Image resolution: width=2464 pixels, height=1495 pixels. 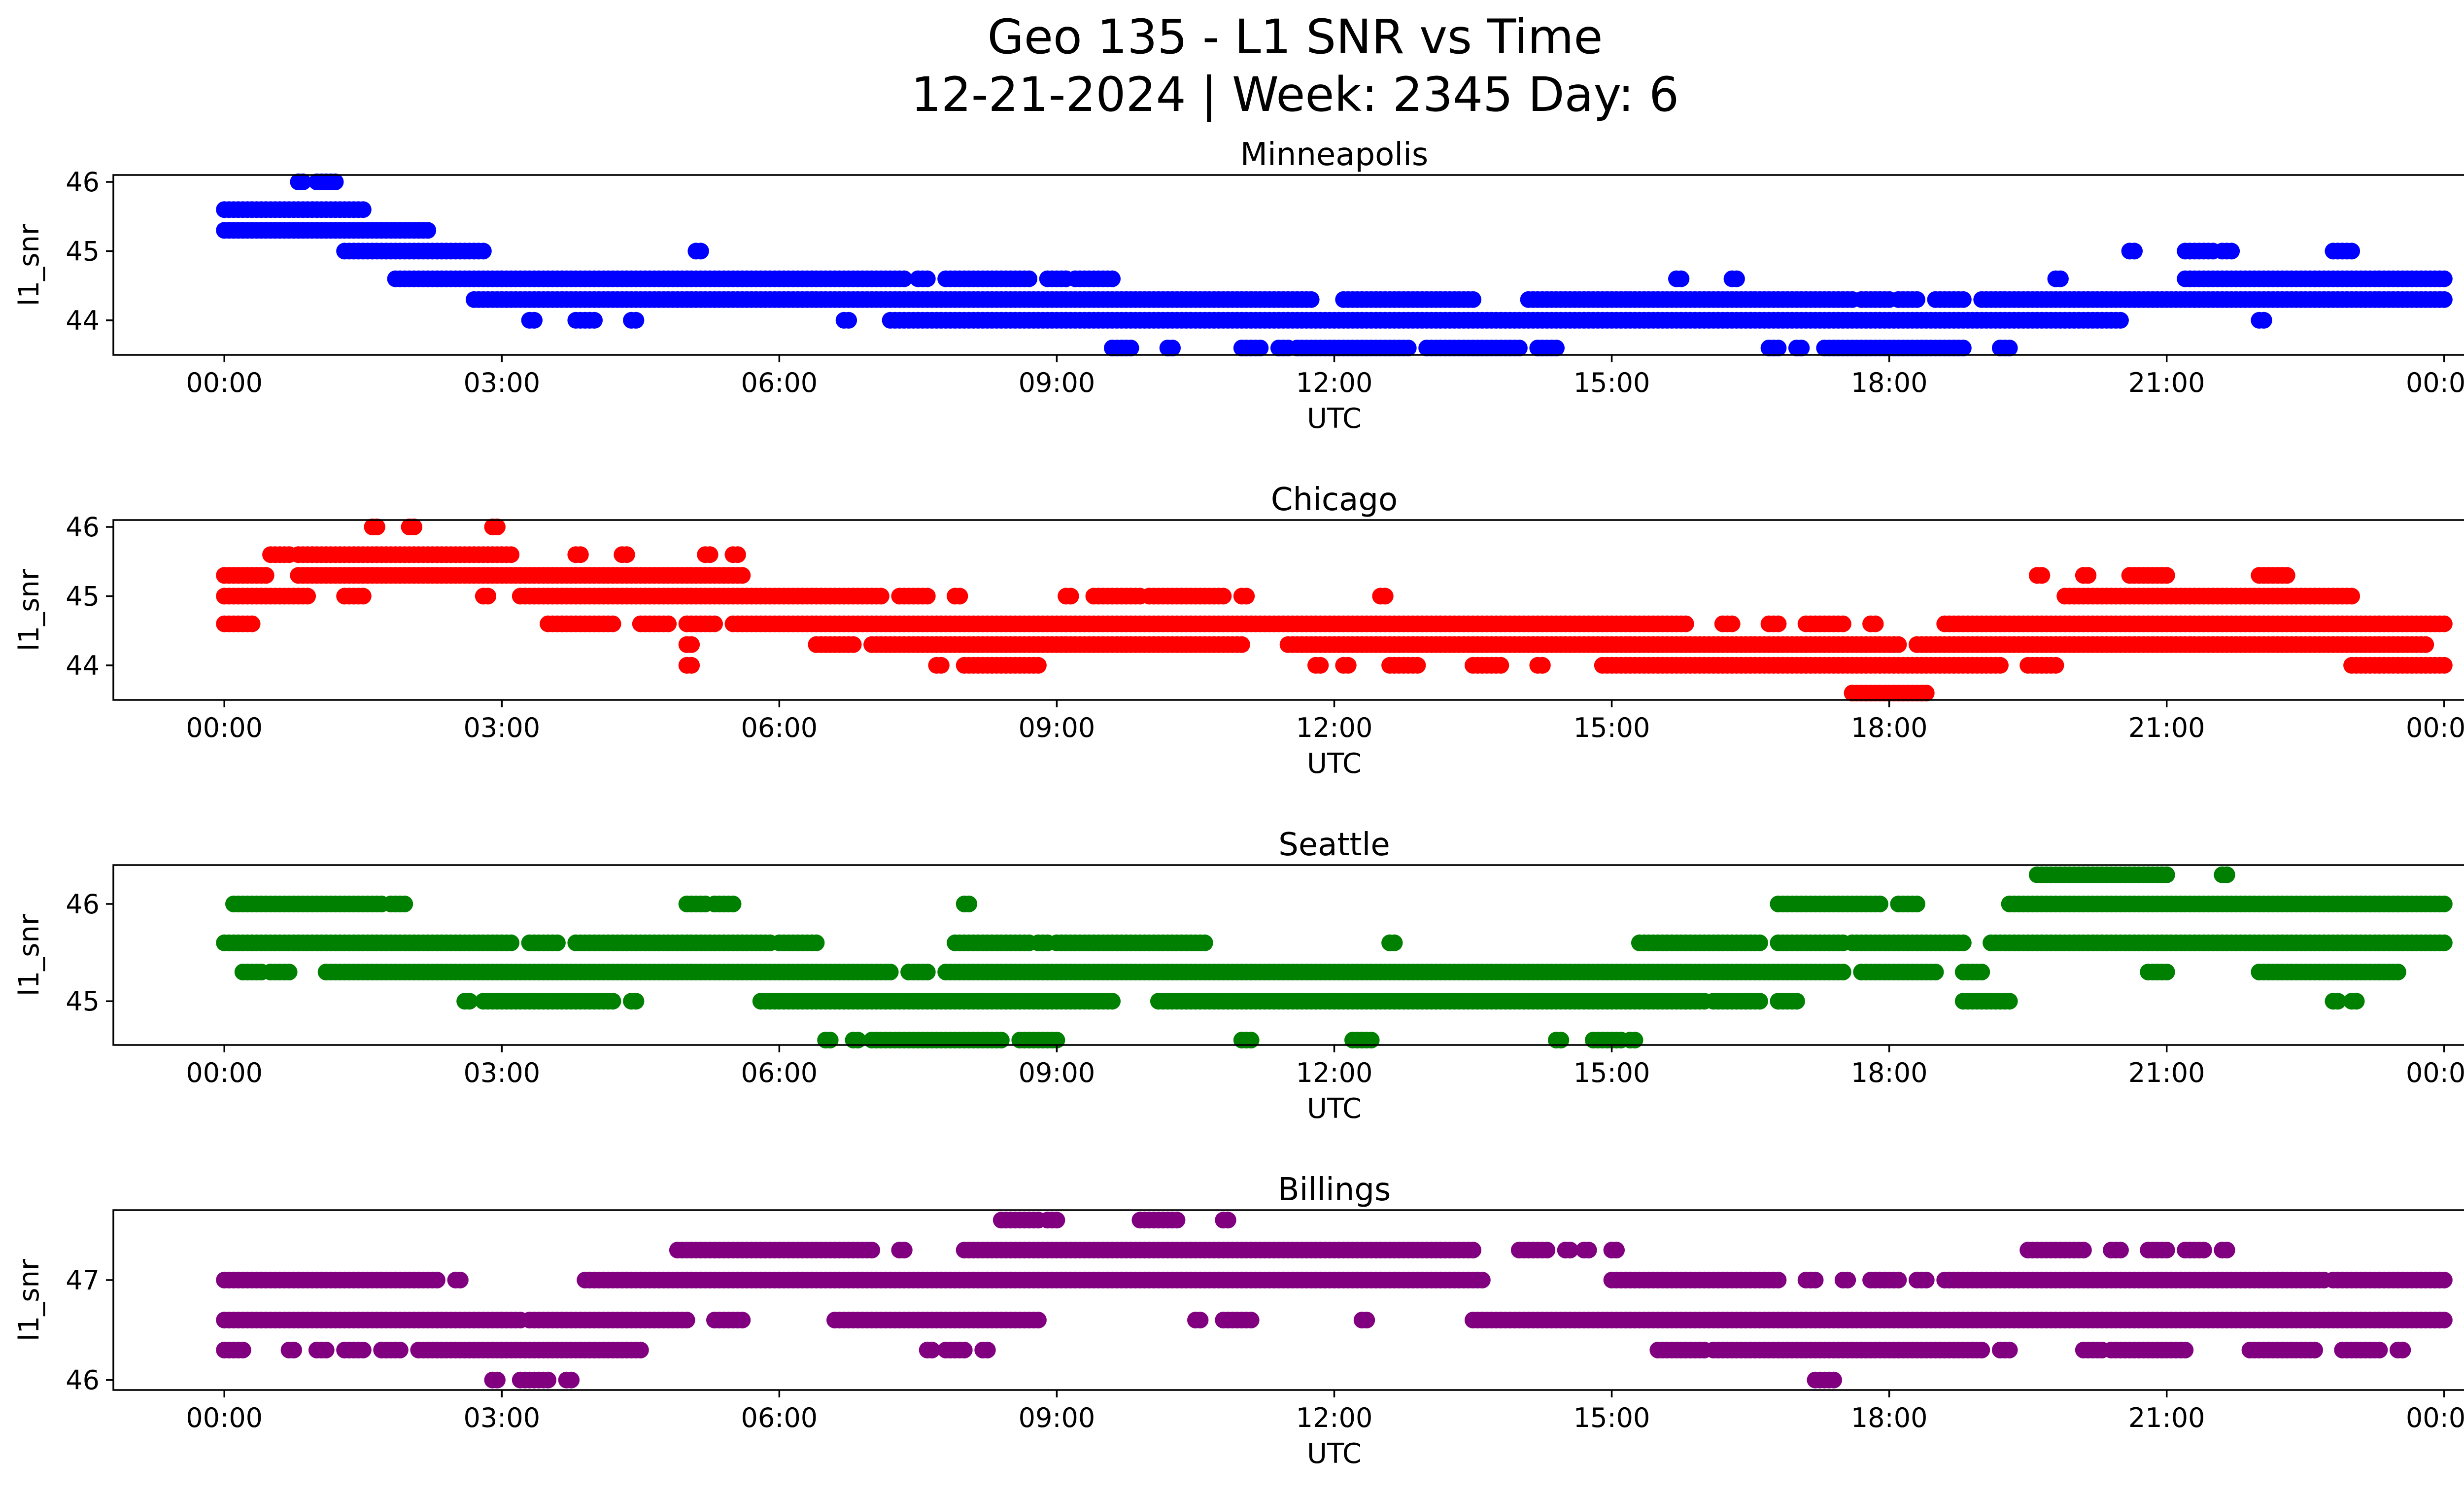 What do you see at coordinates (83, 320) in the screenshot?
I see `y-tick-label: 44` at bounding box center [83, 320].